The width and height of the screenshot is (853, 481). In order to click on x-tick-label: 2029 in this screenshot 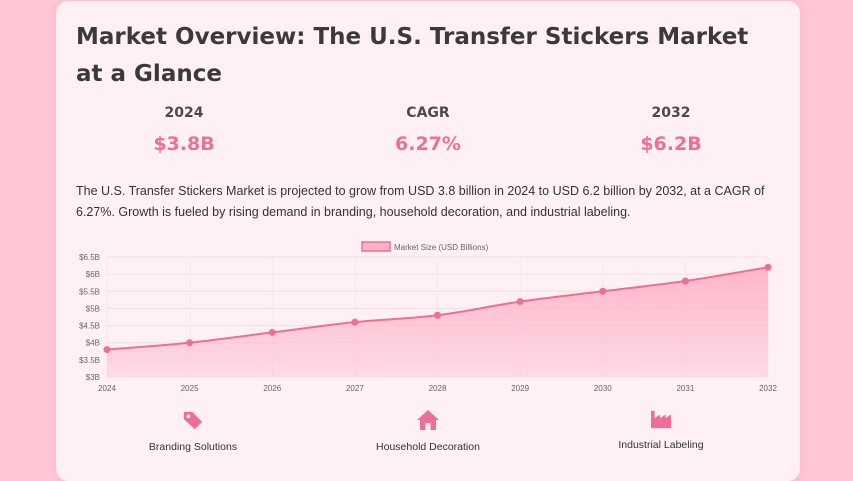, I will do `click(520, 388)`.